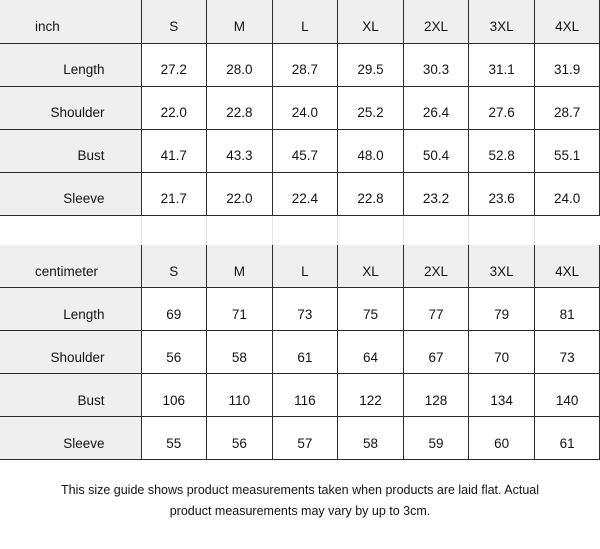  What do you see at coordinates (304, 151) in the screenshot?
I see `cell-inch-bust-l: 45.7` at bounding box center [304, 151].